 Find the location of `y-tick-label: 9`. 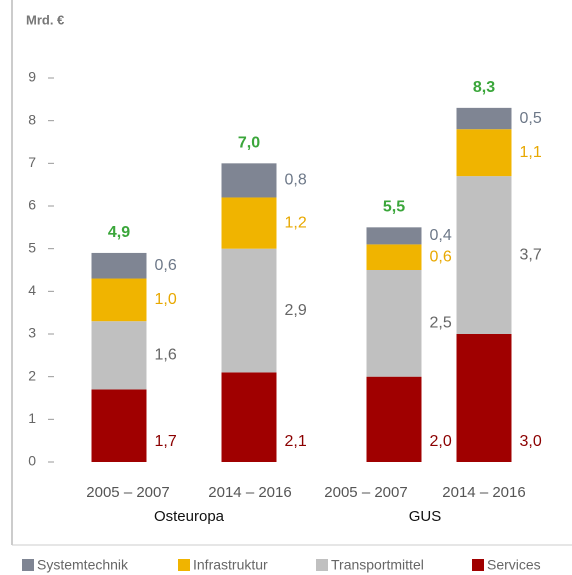

y-tick-label: 9 is located at coordinates (32, 77).